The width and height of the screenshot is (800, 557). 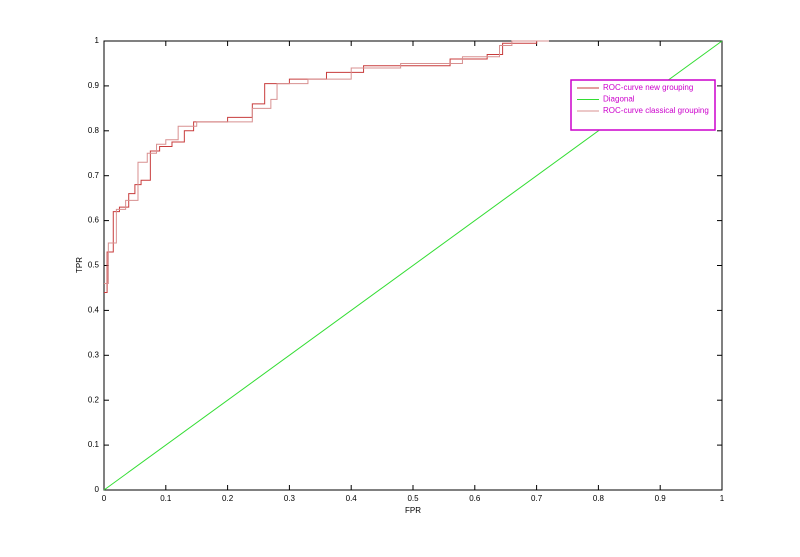 I want to click on x-tick-label: 0.1, so click(x=166, y=498).